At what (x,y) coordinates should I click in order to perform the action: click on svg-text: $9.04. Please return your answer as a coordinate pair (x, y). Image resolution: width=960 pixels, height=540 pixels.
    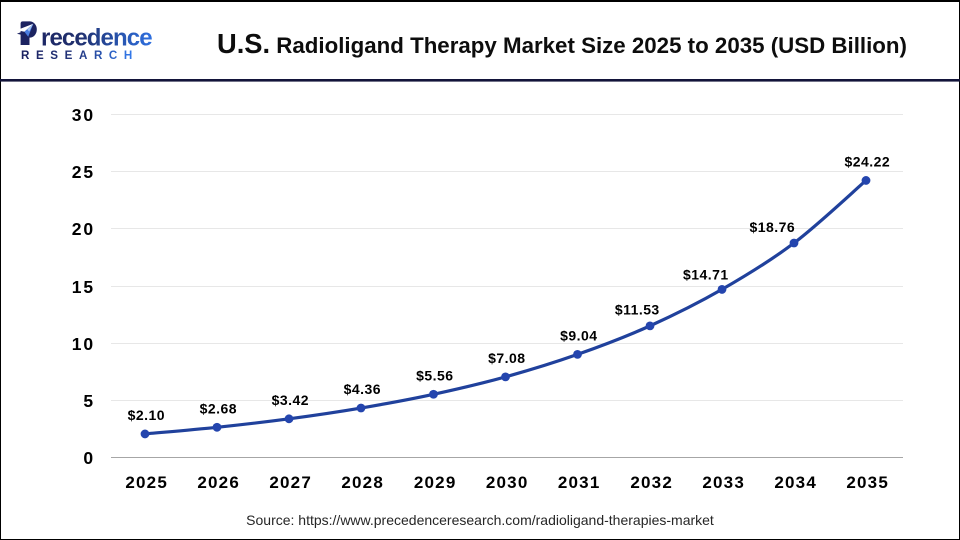
    Looking at the image, I should click on (578, 335).